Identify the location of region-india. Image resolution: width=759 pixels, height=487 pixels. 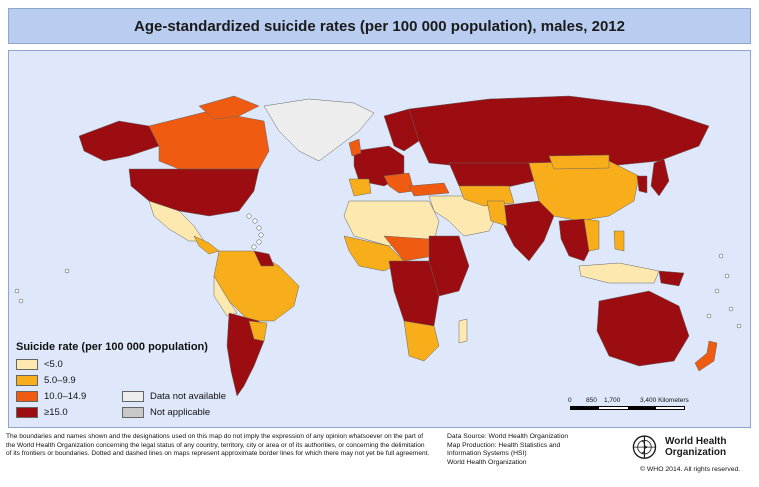
(526, 231).